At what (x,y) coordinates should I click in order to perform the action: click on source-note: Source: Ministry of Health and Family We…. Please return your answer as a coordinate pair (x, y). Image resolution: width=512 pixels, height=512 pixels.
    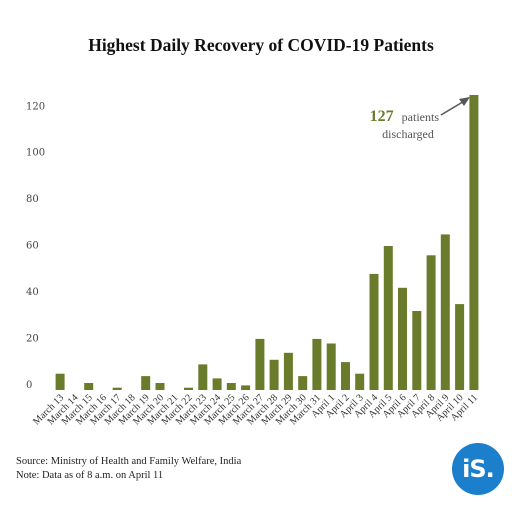
    Looking at the image, I should click on (129, 461).